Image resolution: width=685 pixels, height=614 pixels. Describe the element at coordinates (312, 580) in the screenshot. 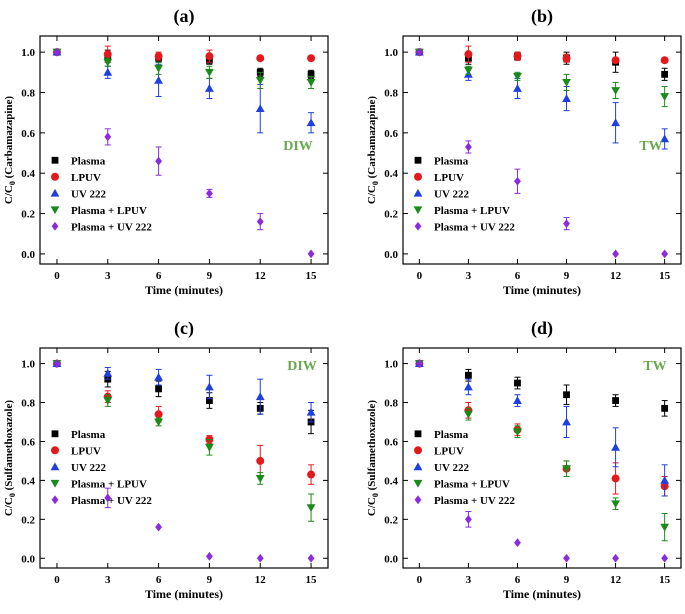

I see `x-tick-label: 15` at that location.